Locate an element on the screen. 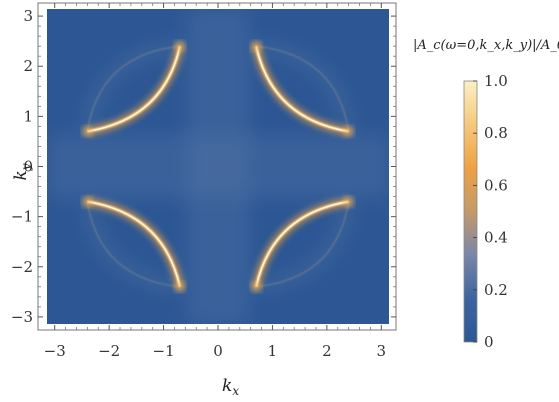 The height and width of the screenshot is (402, 559). x-tick-label: 0 is located at coordinates (218, 351).